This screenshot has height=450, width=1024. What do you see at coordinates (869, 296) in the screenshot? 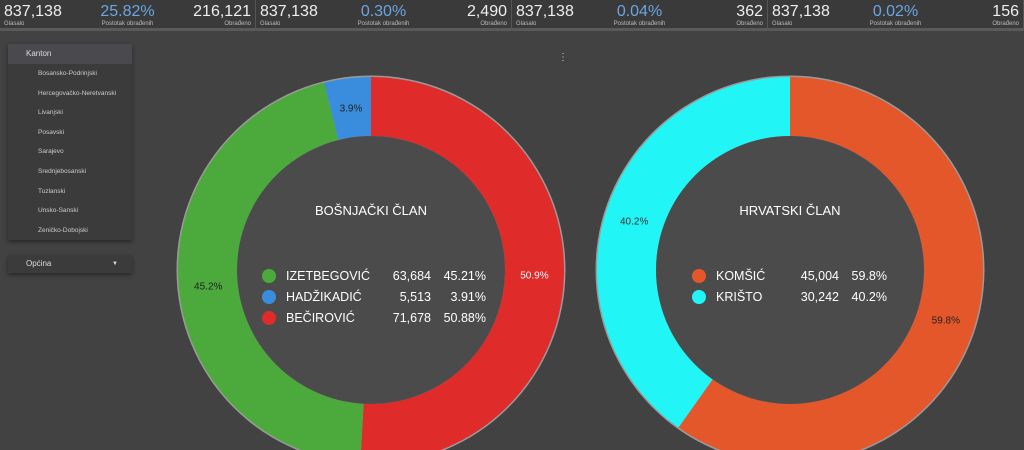
I see `legend-pct: 40.2%` at bounding box center [869, 296].